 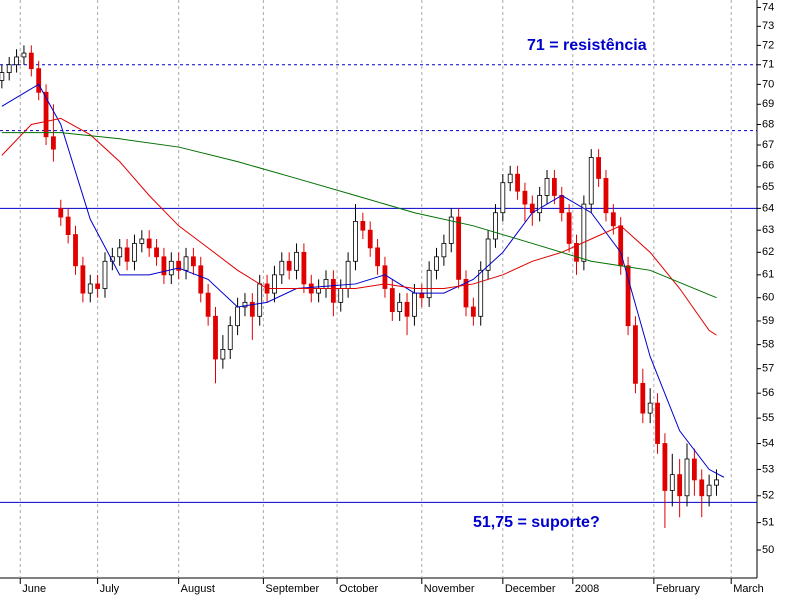 What do you see at coordinates (768, 65) in the screenshot?
I see `y-tick-label: 71` at bounding box center [768, 65].